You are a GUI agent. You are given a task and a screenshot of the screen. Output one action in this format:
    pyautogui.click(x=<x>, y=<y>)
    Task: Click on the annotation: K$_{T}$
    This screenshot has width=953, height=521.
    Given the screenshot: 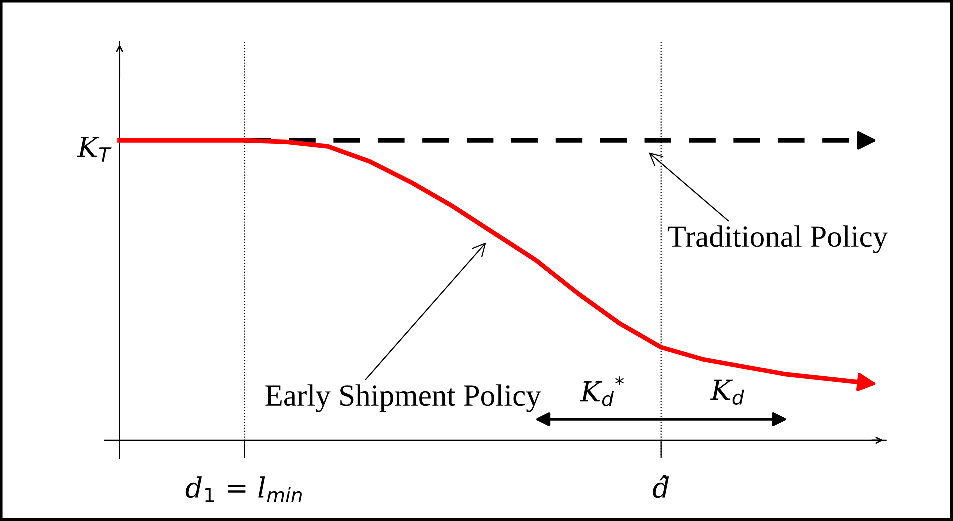 What is the action you would take?
    pyautogui.click(x=94, y=149)
    